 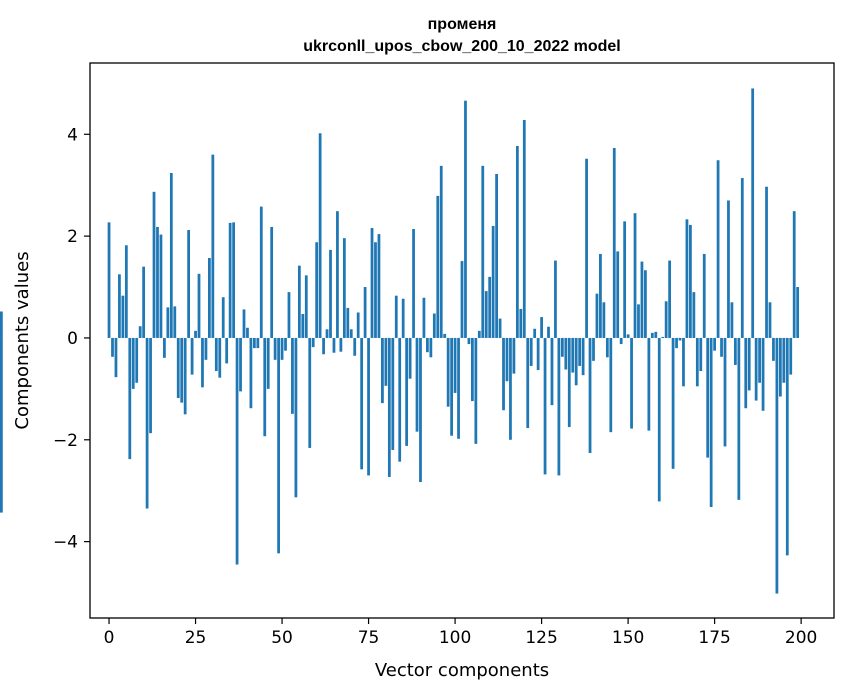 What do you see at coordinates (72, 135) in the screenshot?
I see `y-tick-label: 4` at bounding box center [72, 135].